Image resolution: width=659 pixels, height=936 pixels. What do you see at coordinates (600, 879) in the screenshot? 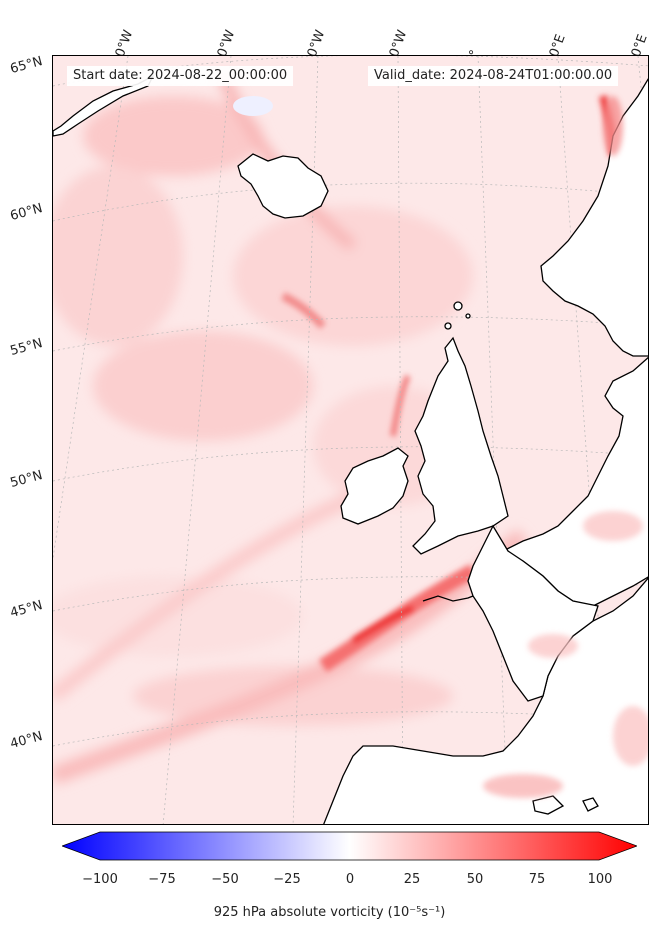
I see `cb-tick-100: 100` at bounding box center [600, 879].